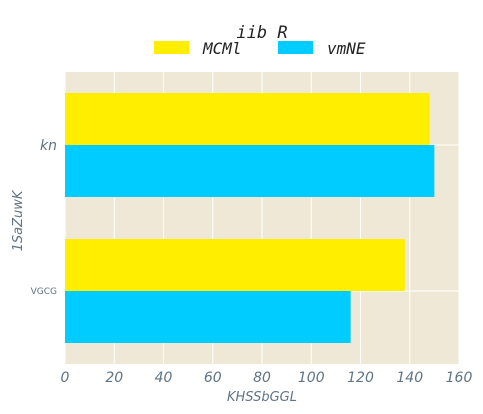 Image resolution: width=483 pixels, height=414 pixels. Describe the element at coordinates (164, 378) in the screenshot. I see `x-tick-label: 40` at that location.